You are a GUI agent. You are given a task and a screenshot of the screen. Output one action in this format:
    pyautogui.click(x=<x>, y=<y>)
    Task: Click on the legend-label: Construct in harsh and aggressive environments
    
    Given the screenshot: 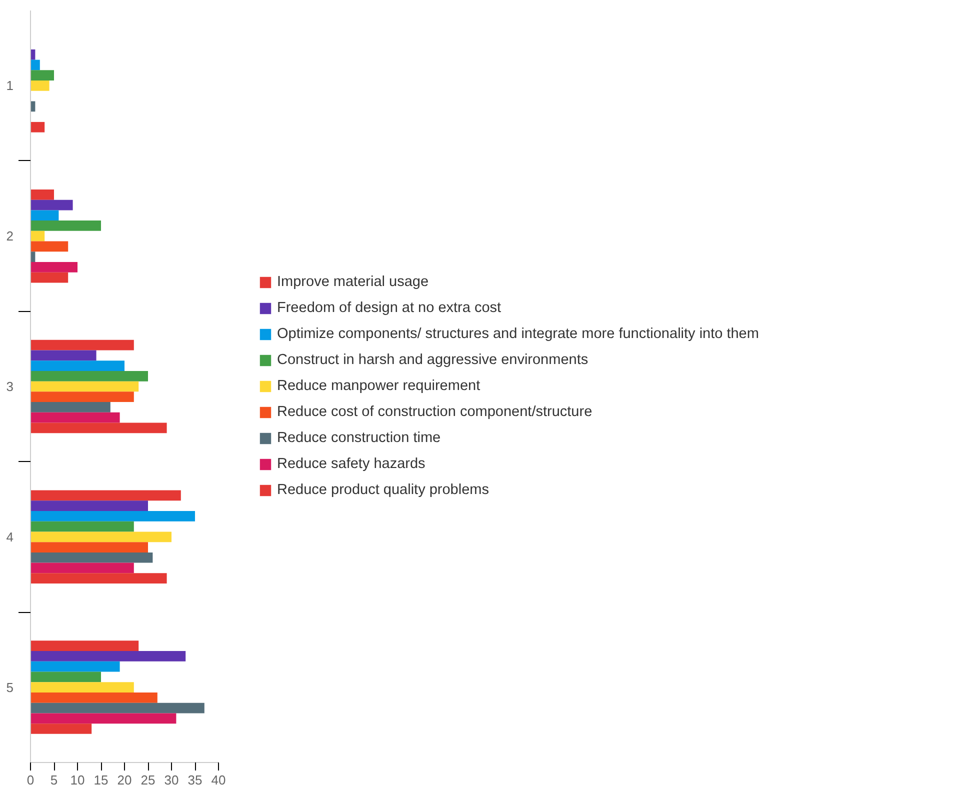 What is the action you would take?
    pyautogui.click(x=432, y=360)
    